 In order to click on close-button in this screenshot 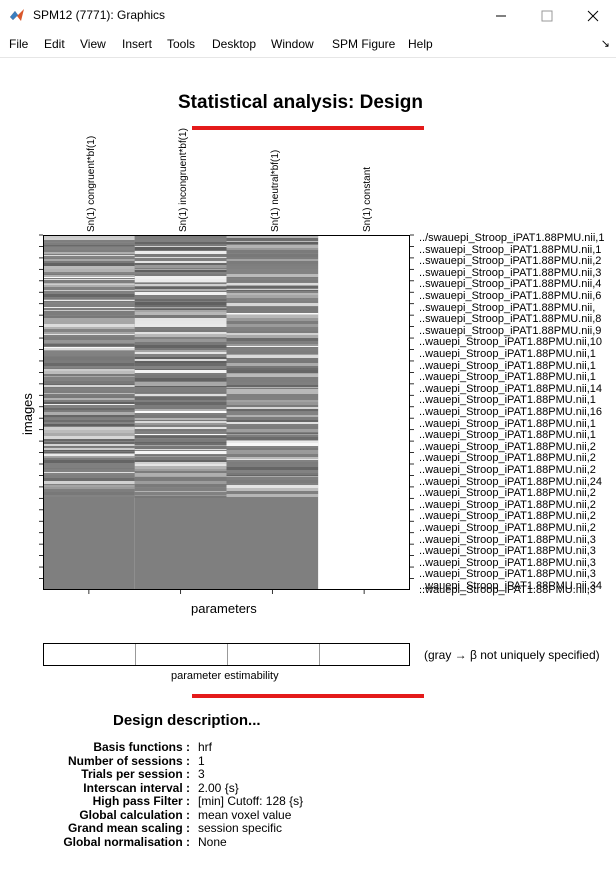, I will do `click(593, 15)`.